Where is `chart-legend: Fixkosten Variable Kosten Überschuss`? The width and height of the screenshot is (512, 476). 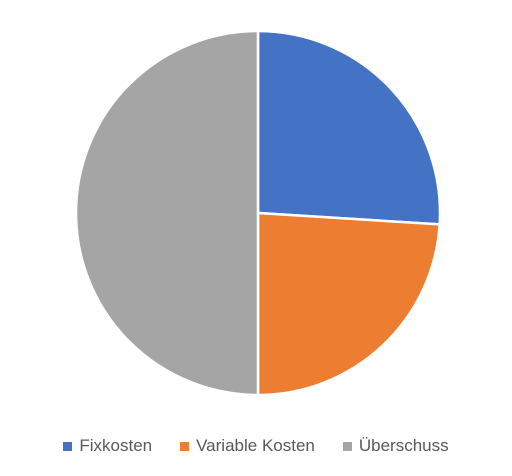 chart-legend: Fixkosten Variable Kosten Überschuss is located at coordinates (256, 446).